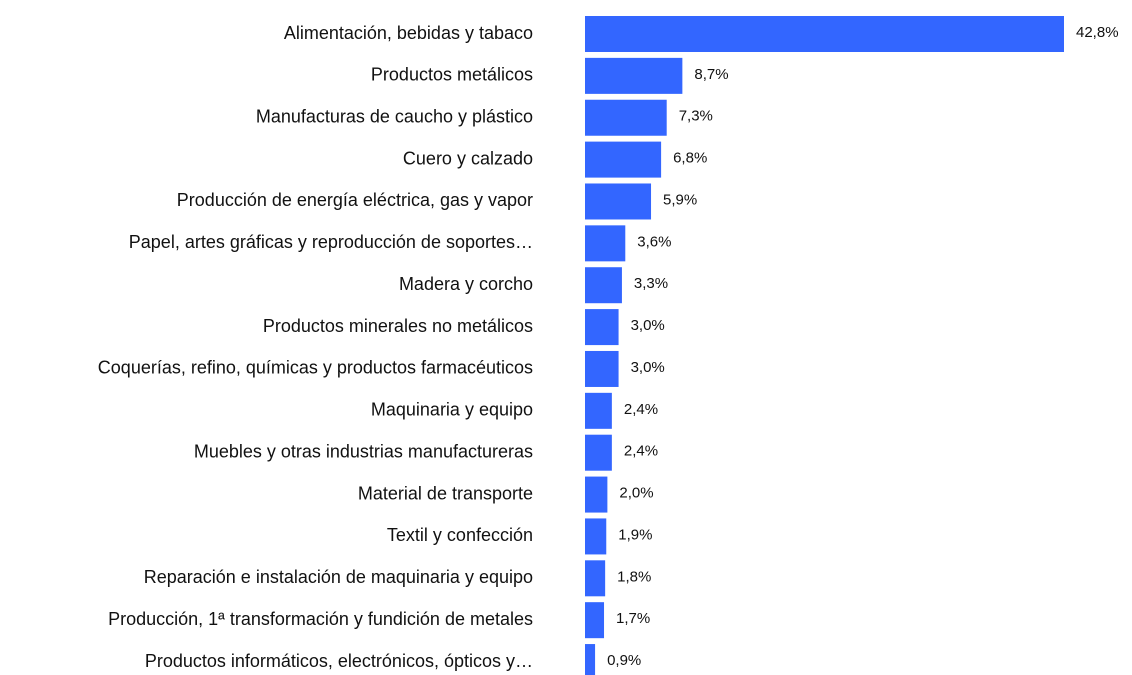 The height and width of the screenshot is (675, 1132). What do you see at coordinates (636, 493) in the screenshot?
I see `value-label: 2,0%` at bounding box center [636, 493].